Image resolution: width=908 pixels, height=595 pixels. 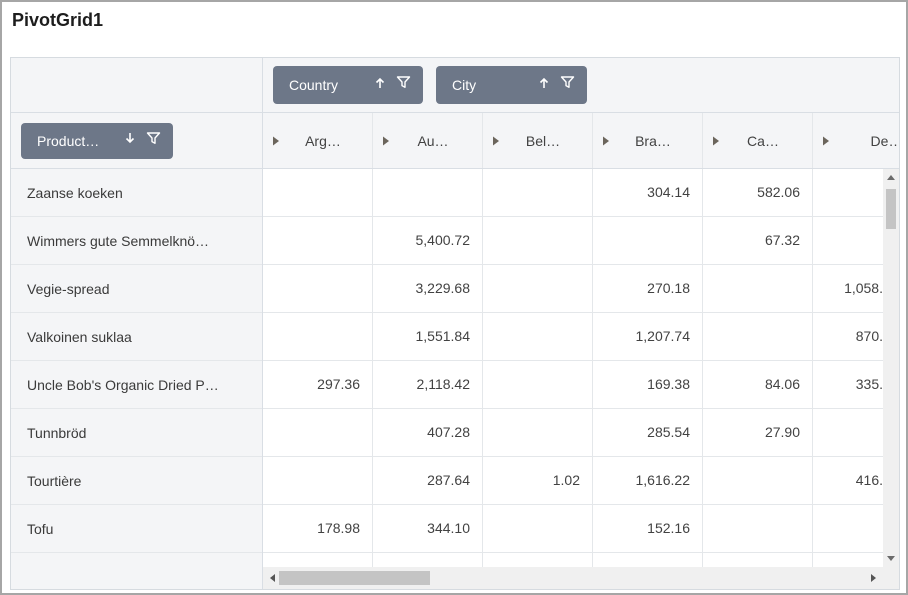 I want to click on scroll-right-icon, so click(x=873, y=578).